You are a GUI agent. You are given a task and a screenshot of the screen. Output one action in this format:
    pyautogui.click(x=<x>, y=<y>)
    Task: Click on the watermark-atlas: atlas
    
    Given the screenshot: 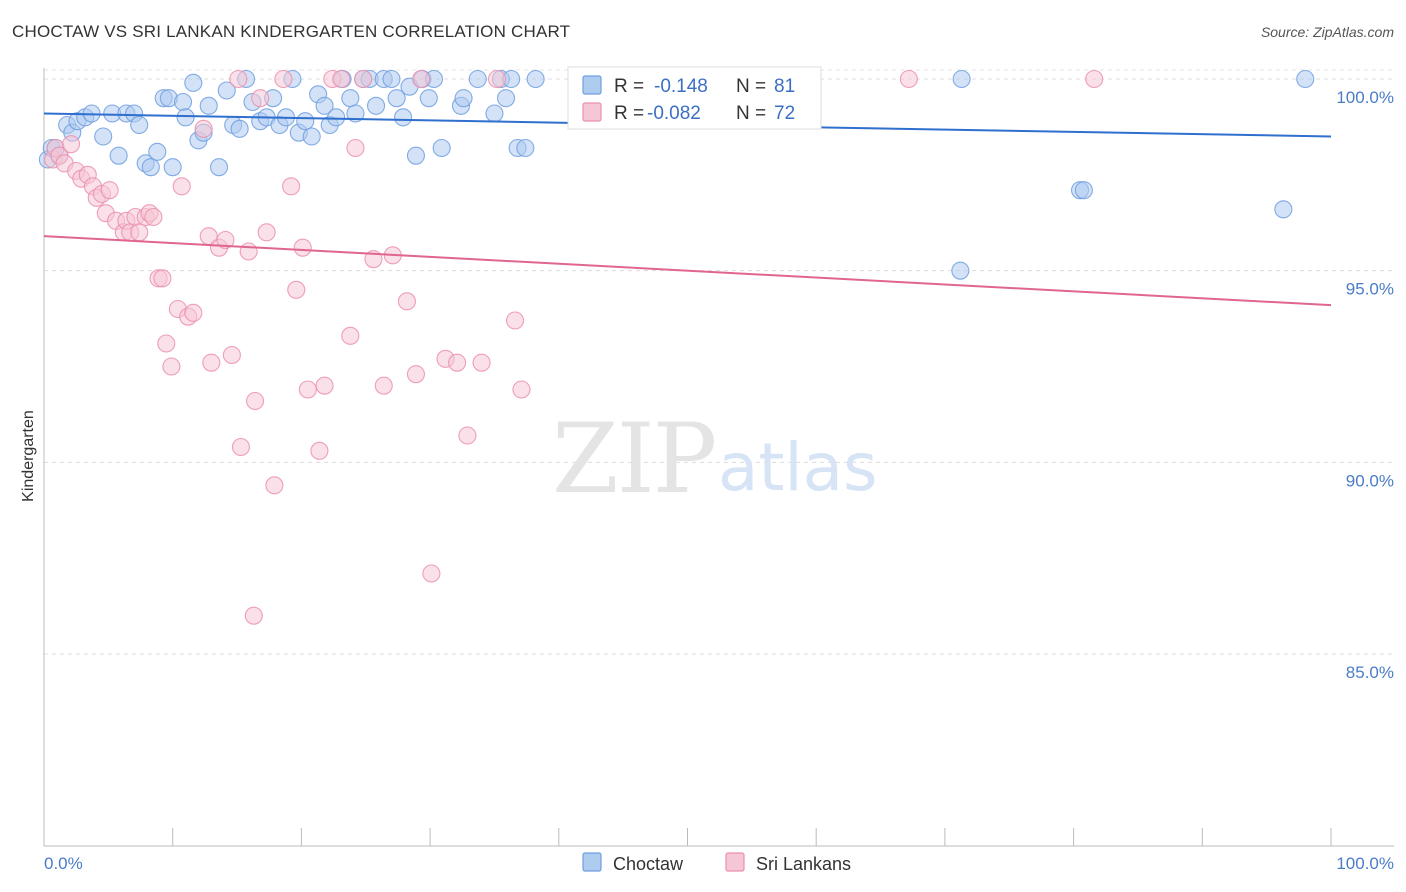 What is the action you would take?
    pyautogui.click(x=798, y=467)
    